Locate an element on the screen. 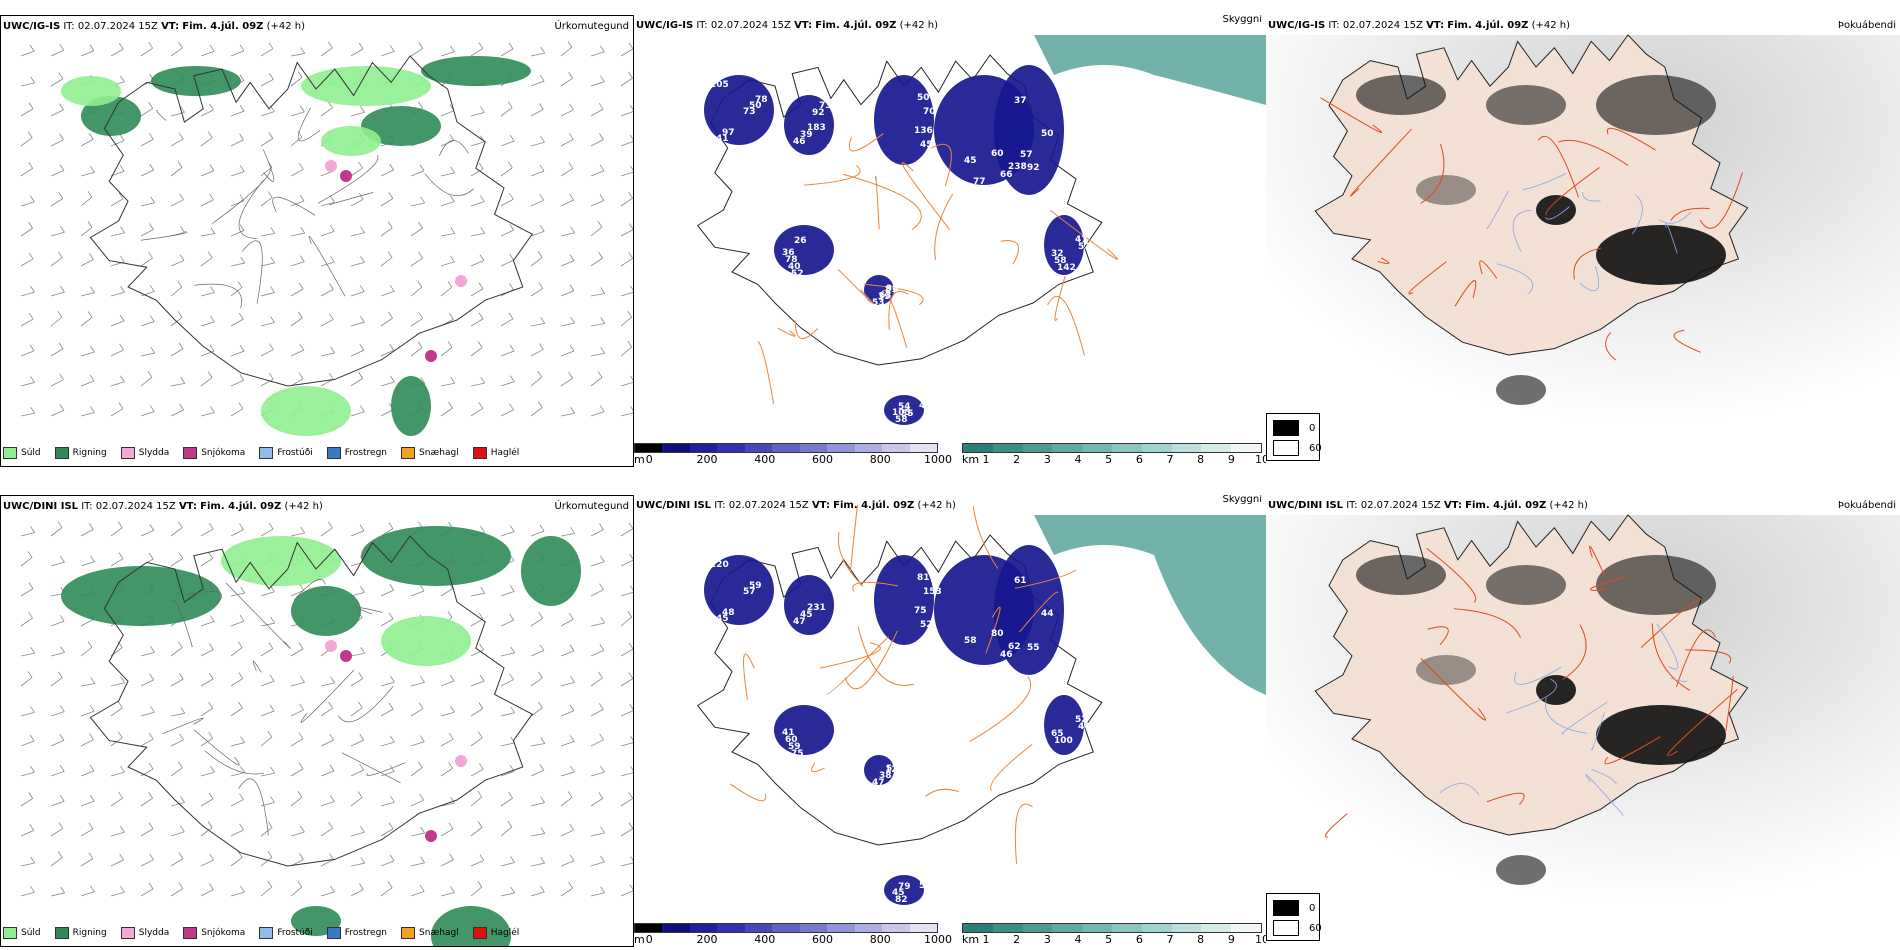 The width and height of the screenshot is (1900, 950). legend-item: Haglél is located at coordinates (496, 453).